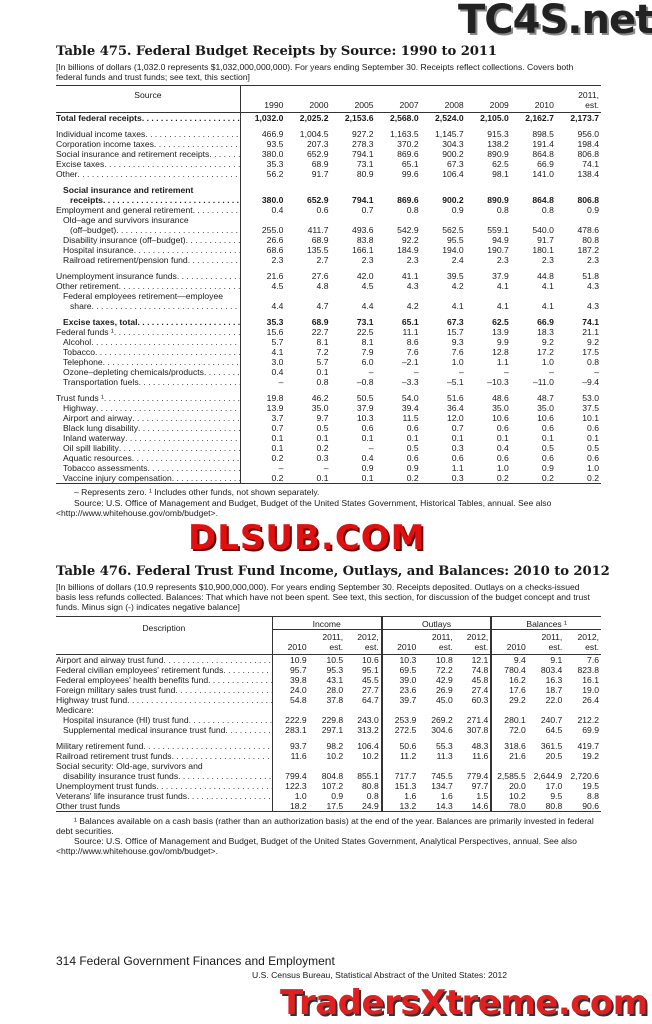  What do you see at coordinates (164, 756) in the screenshot?
I see `row-label: Railroad retirement trust funds` at bounding box center [164, 756].